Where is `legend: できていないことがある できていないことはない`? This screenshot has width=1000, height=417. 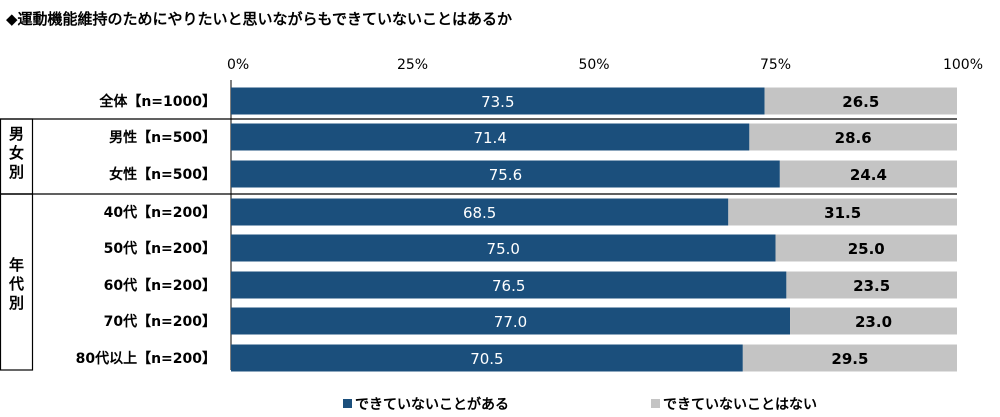 legend: できていないことがある できていないことはない is located at coordinates (580, 404).